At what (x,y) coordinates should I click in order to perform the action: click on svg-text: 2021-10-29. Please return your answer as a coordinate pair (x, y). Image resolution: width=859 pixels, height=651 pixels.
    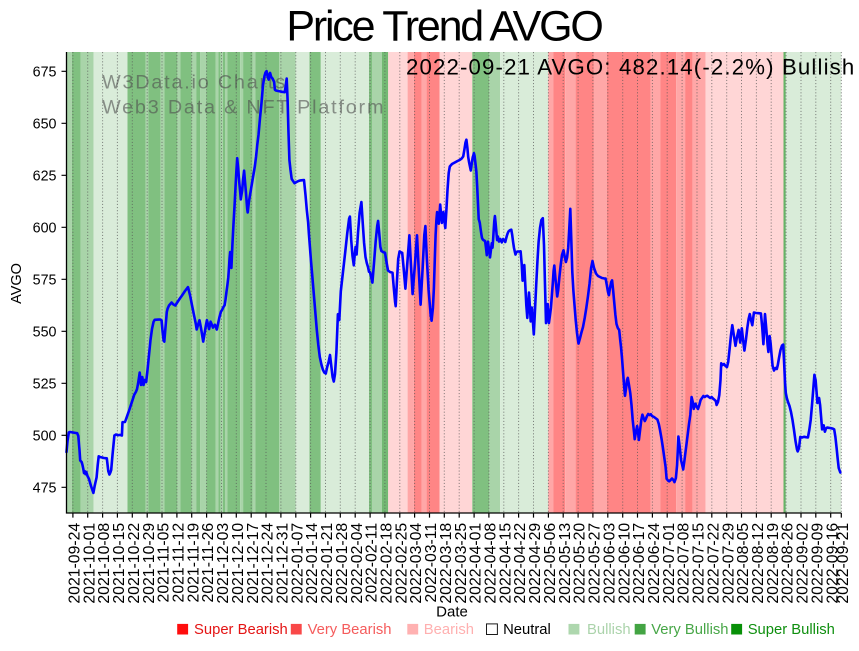
    Looking at the image, I should click on (149, 563).